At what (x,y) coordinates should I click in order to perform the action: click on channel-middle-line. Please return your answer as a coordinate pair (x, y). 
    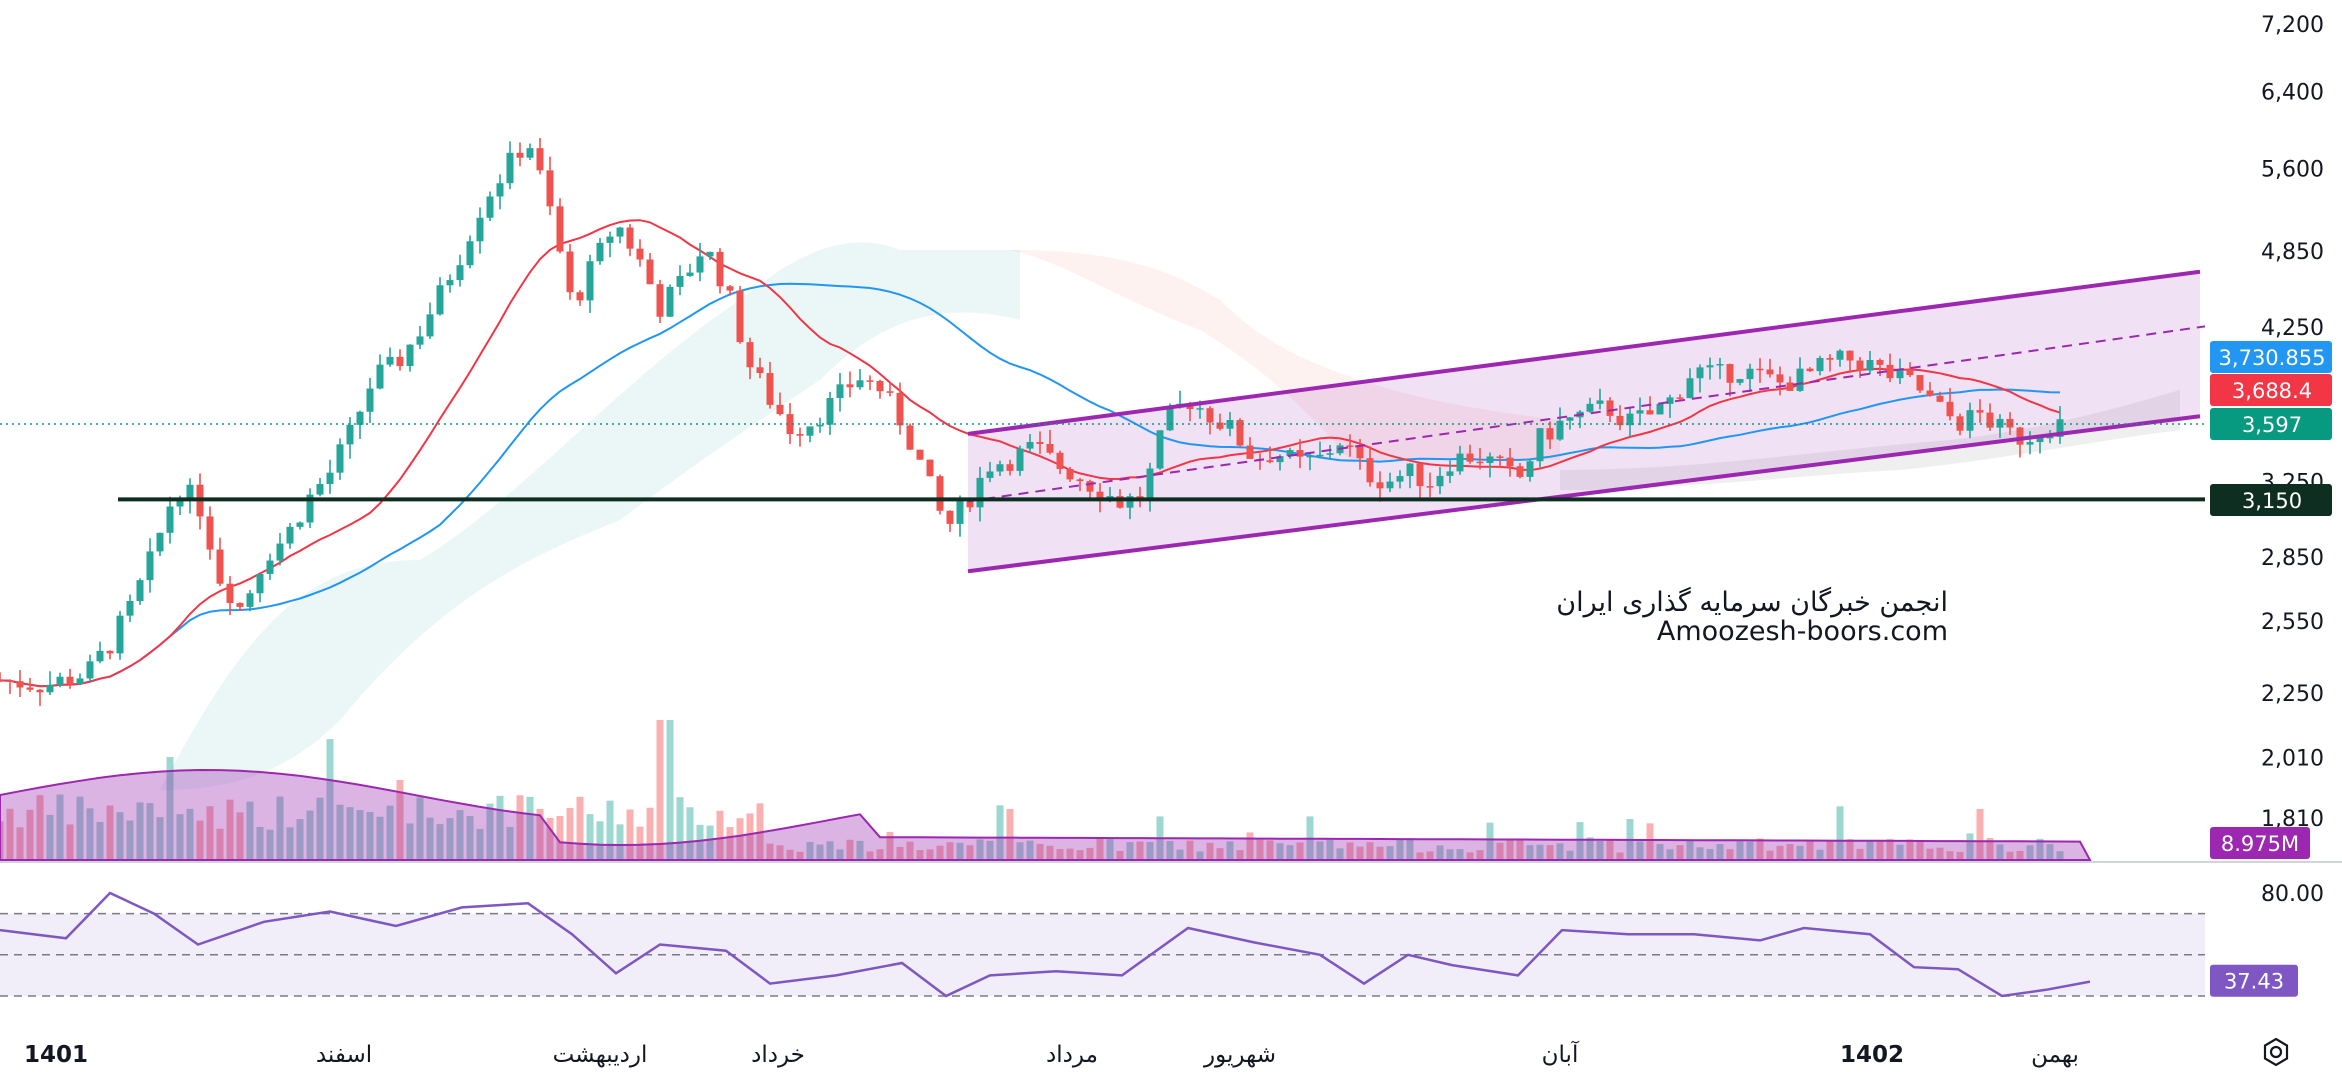
    Looking at the image, I should click on (1586, 414).